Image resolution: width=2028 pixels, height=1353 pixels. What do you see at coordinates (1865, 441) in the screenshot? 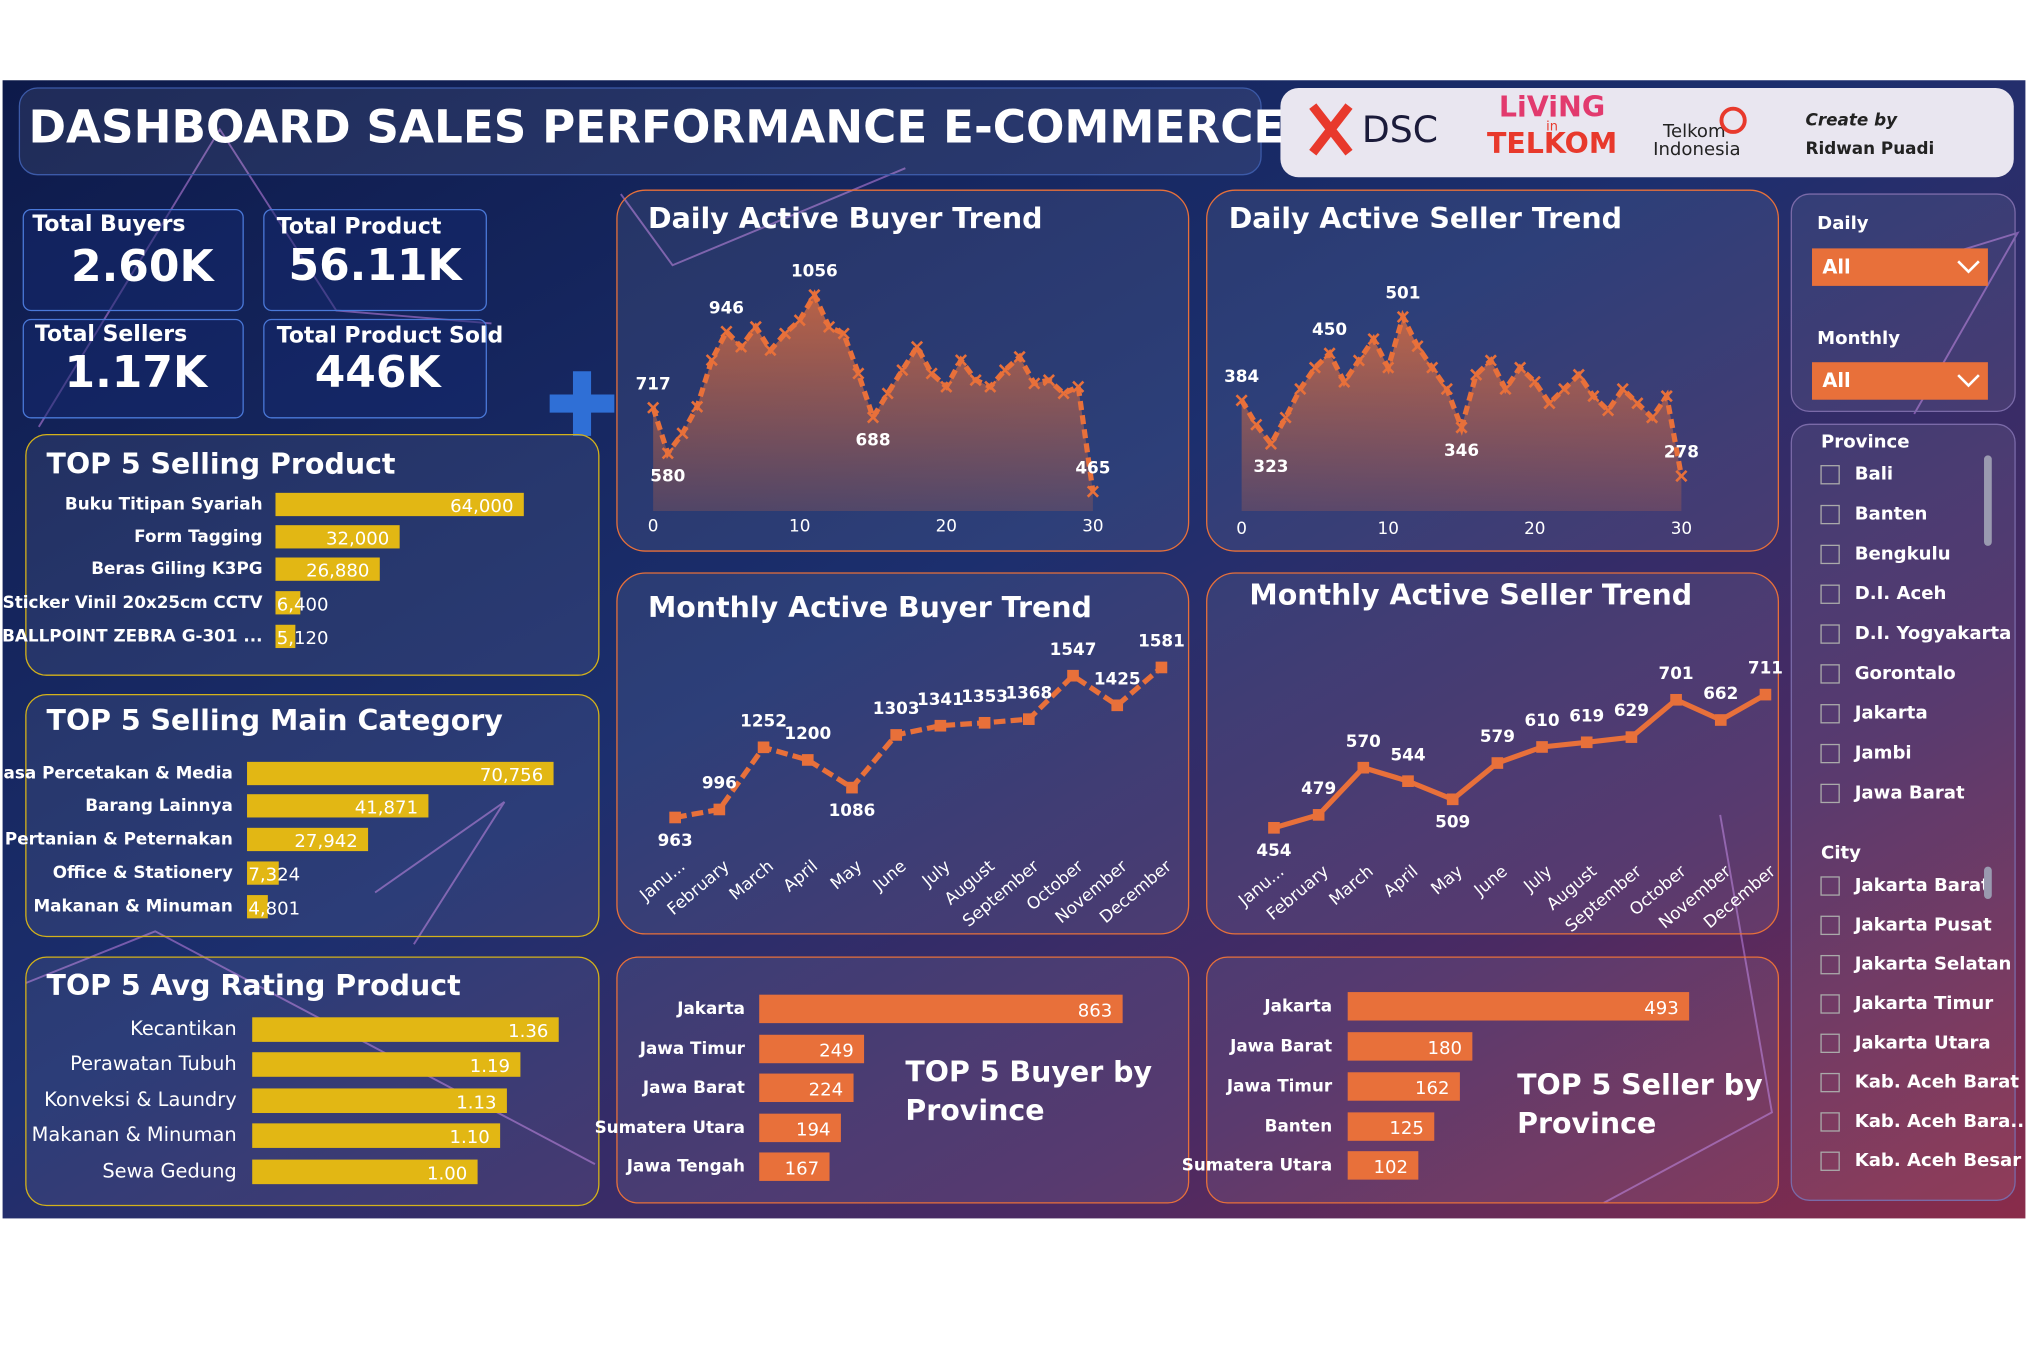
I see `filter-label: Province` at bounding box center [1865, 441].